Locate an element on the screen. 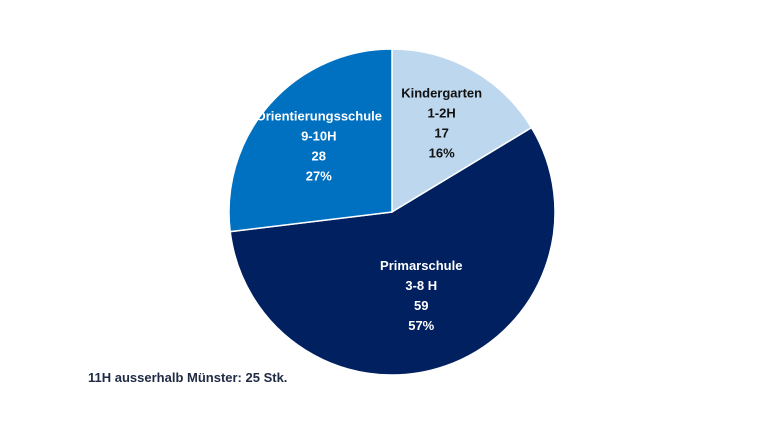 The image size is (759, 429). slice-label-name: Primarschule is located at coordinates (421, 265).